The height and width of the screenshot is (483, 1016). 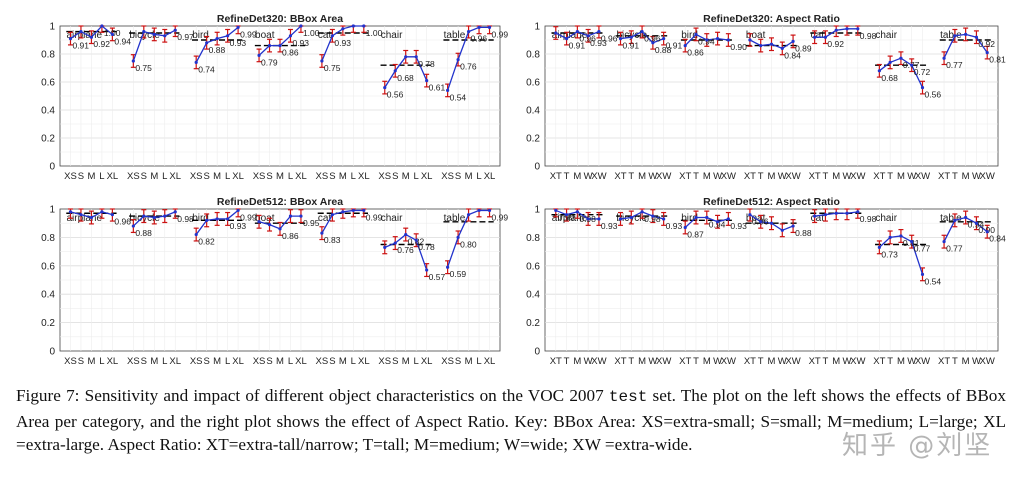 What do you see at coordinates (458, 274) in the screenshot?
I see `data-label: 0.59` at bounding box center [458, 274].